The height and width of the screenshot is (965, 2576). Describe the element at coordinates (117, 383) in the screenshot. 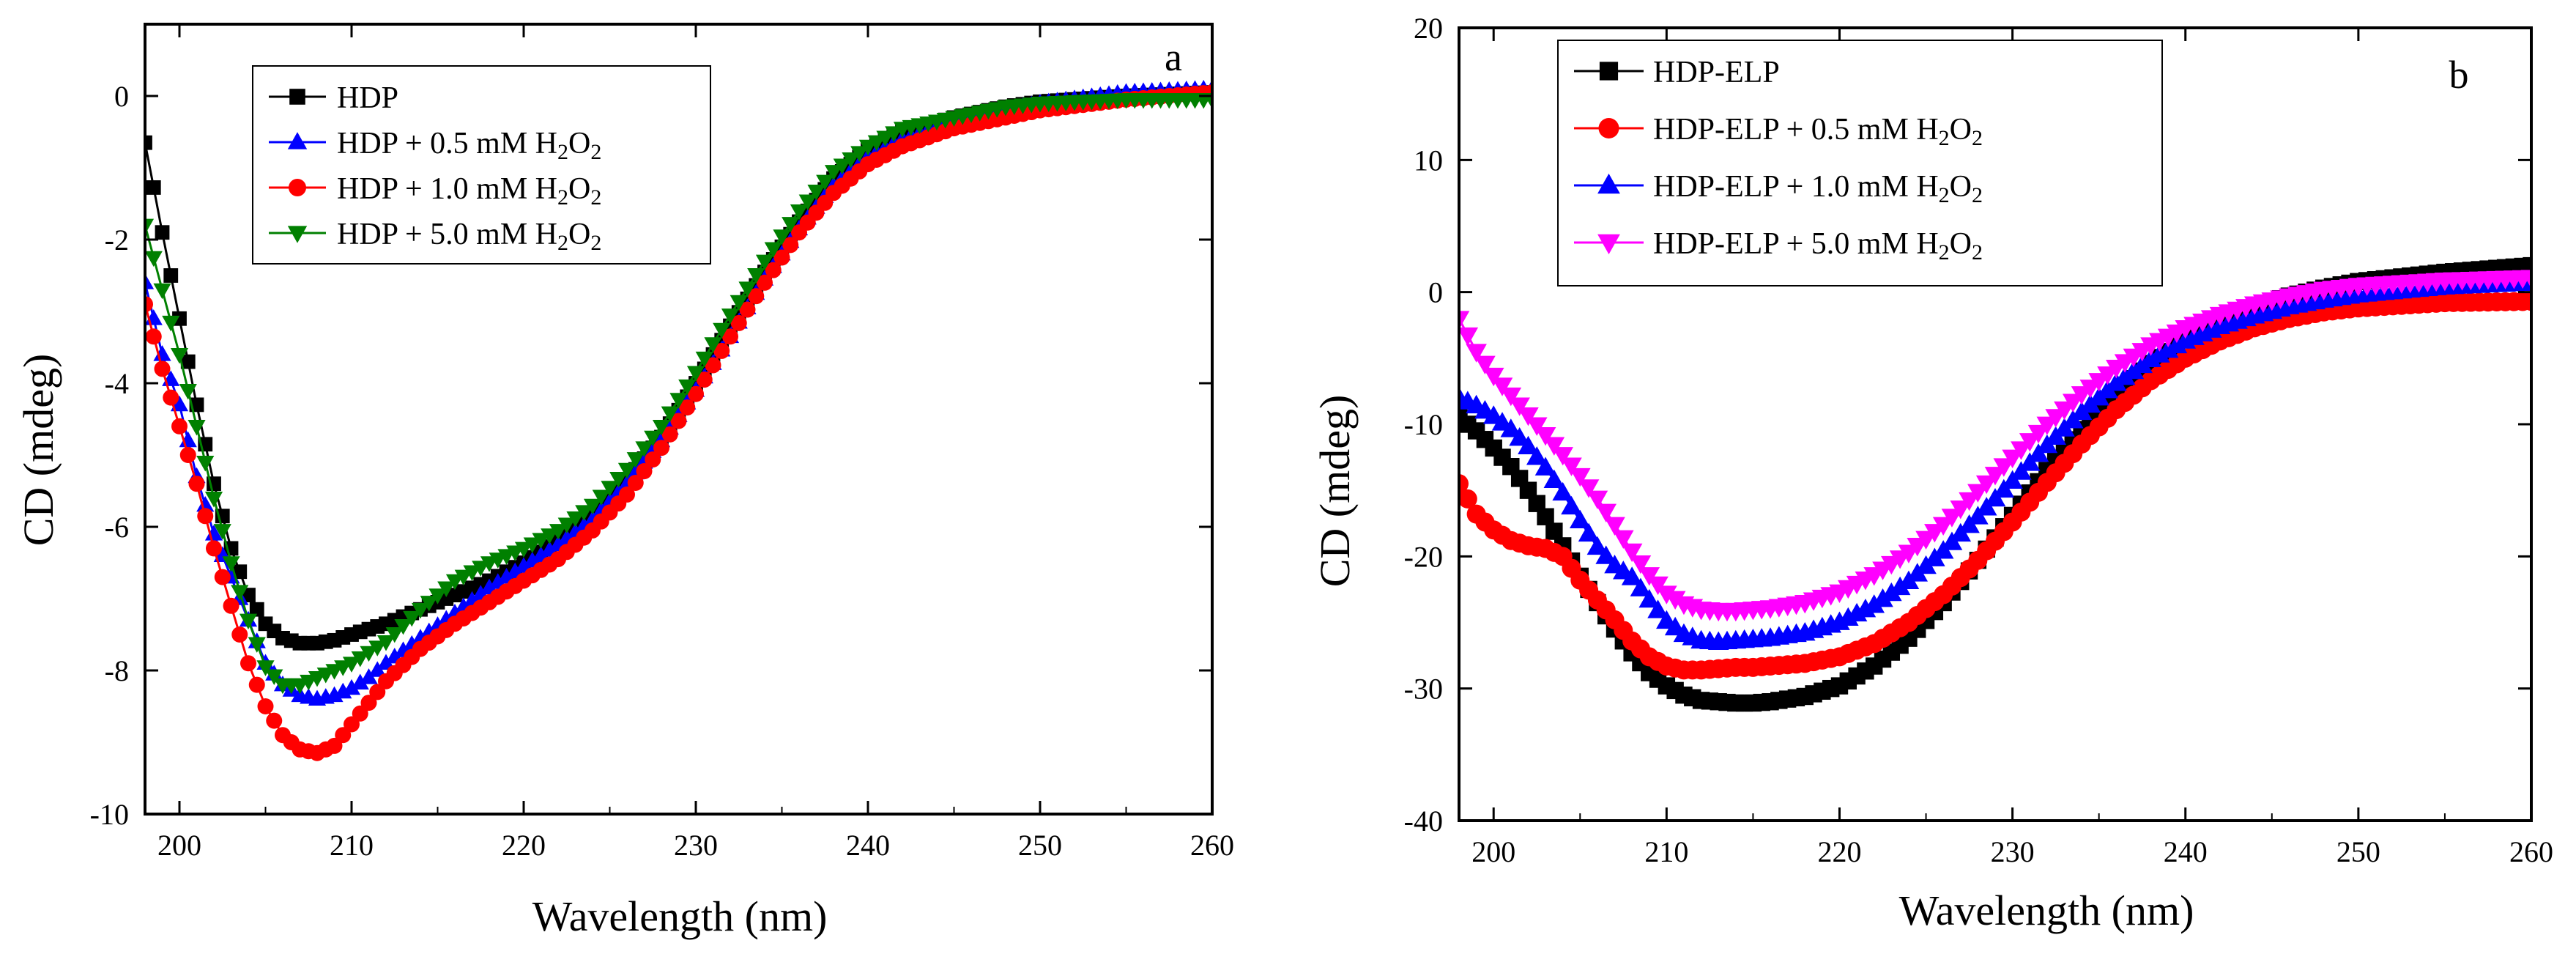

I see `panel-a-y-tick-label: -4` at that location.